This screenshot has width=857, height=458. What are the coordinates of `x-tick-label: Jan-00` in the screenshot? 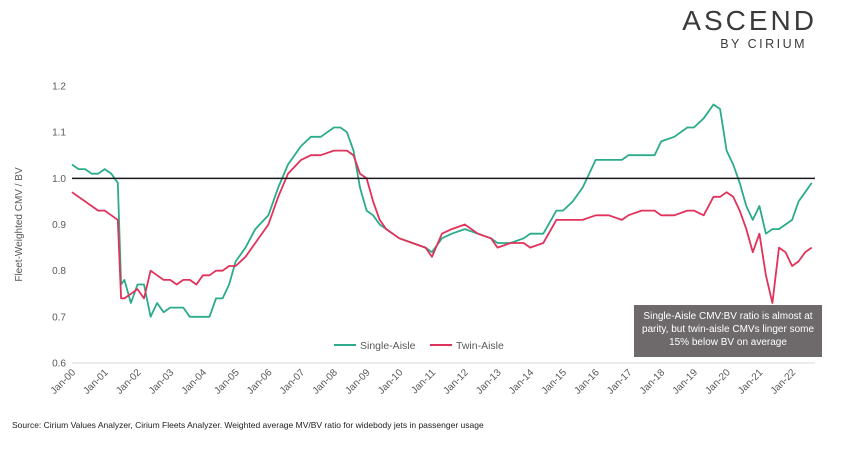 It's located at (64, 382).